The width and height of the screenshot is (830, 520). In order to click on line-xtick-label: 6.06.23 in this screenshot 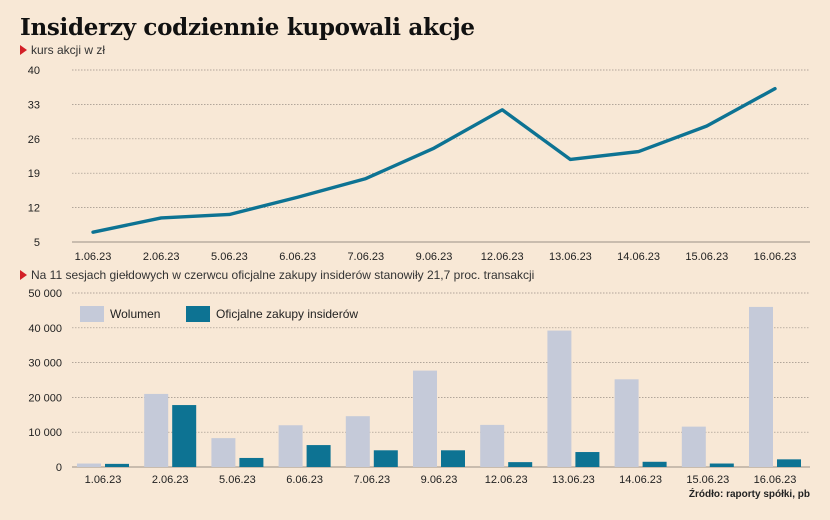, I will do `click(297, 257)`.